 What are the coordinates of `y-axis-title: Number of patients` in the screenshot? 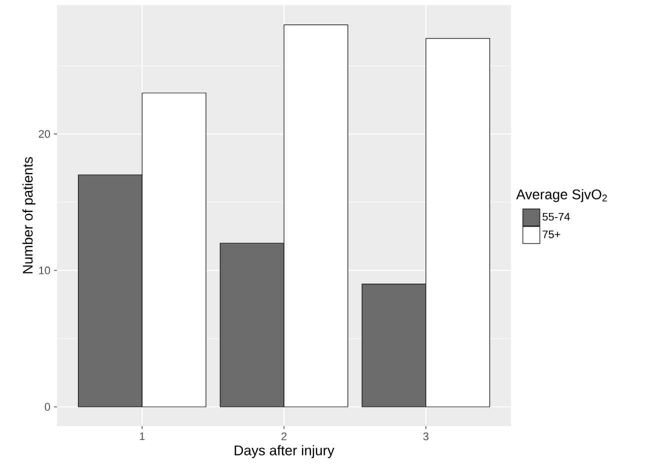 It's located at (29, 215).